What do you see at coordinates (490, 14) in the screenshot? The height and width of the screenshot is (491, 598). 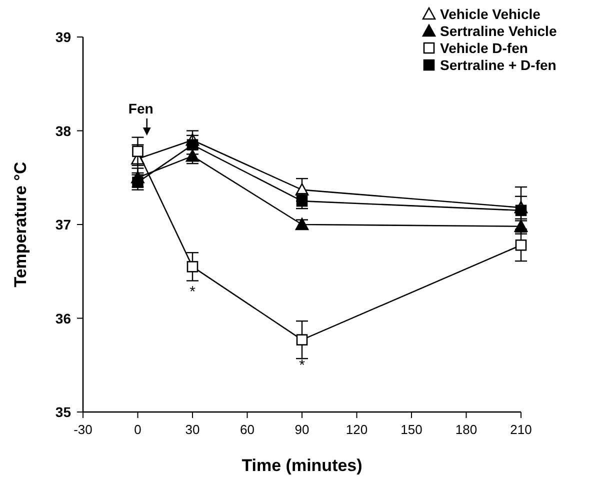 I see `legend-label: Vehicle Vehicle` at bounding box center [490, 14].